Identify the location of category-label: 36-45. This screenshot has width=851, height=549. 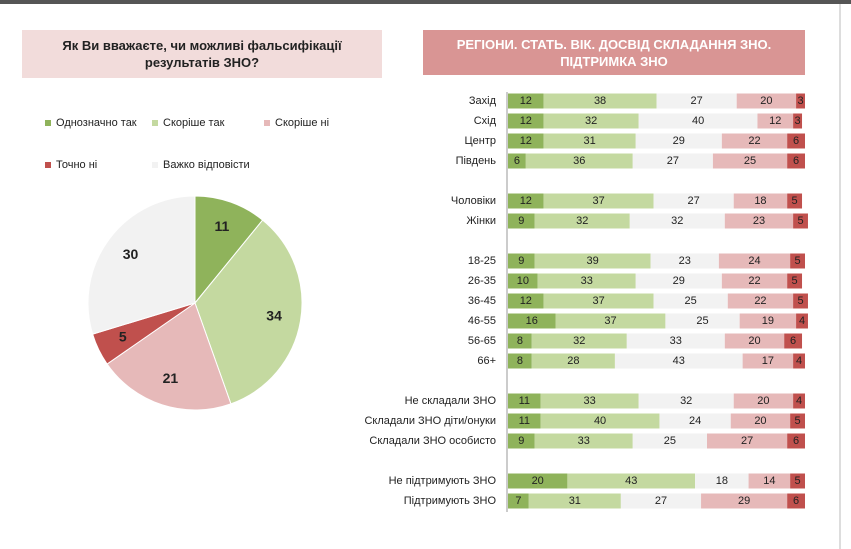
(482, 301).